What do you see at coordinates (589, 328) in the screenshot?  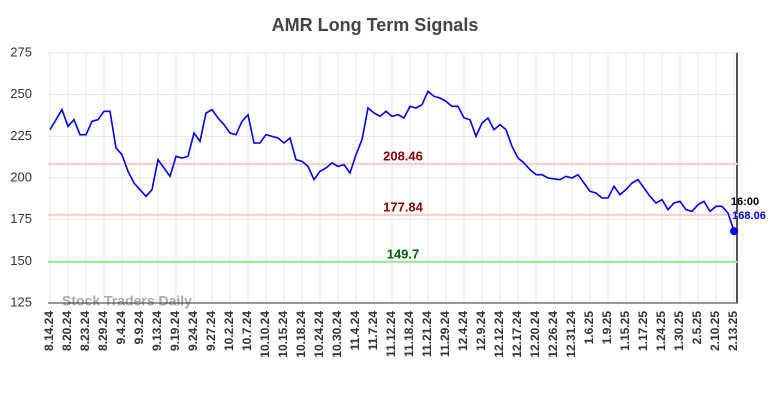 I see `x-tick-label: 1.6.25` at bounding box center [589, 328].